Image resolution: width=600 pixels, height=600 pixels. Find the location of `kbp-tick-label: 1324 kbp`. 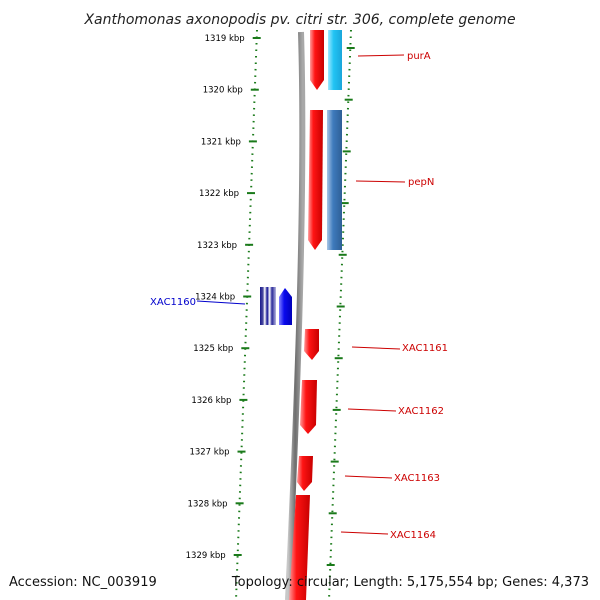

kbp-tick-label: 1324 kbp is located at coordinates (215, 298).